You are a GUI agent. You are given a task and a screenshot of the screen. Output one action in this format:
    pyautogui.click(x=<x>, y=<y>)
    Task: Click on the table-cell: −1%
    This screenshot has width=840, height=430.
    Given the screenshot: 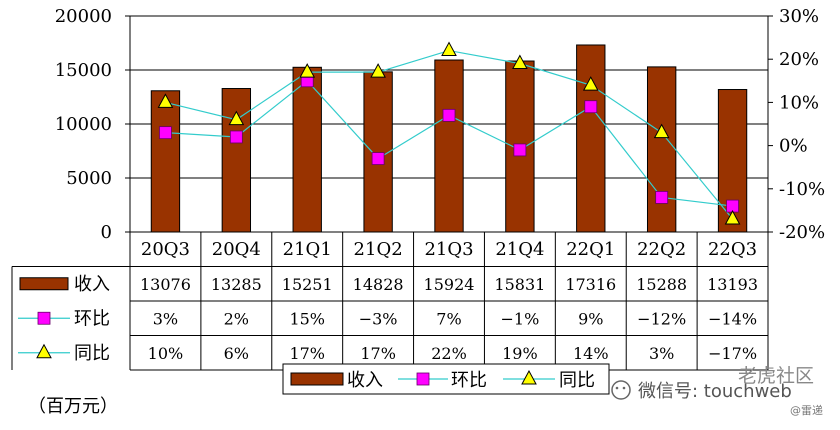 What is the action you would take?
    pyautogui.click(x=519, y=318)
    